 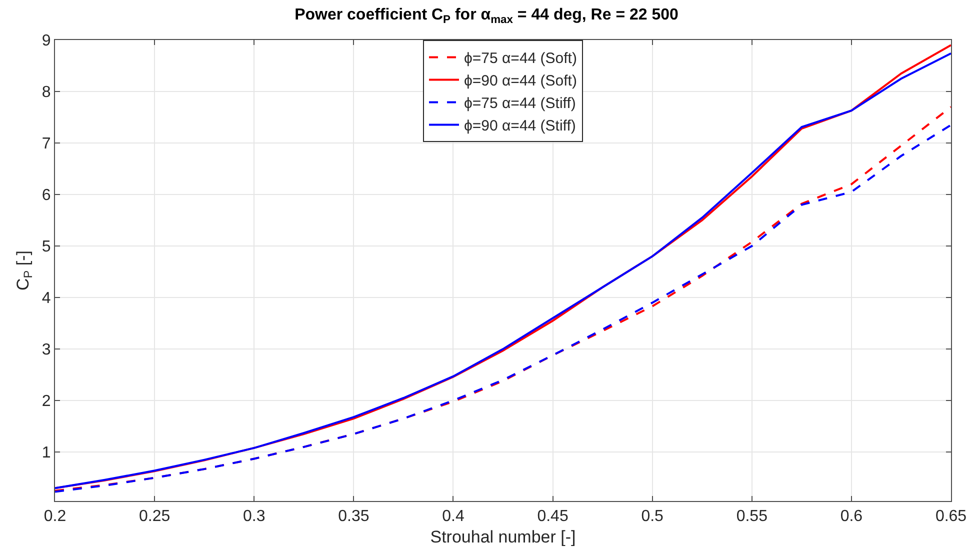 I want to click on x-tick-label: 0.55, so click(x=752, y=517).